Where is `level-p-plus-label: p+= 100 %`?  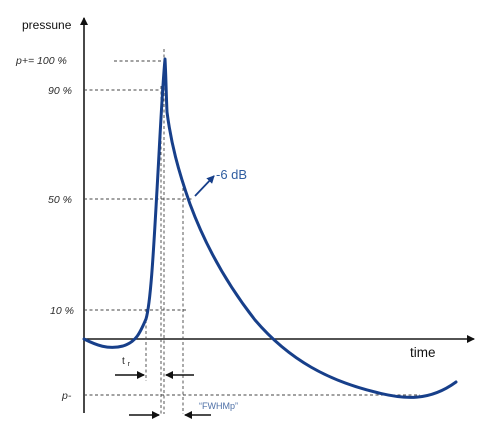
level-p-plus-label: p+= 100 % is located at coordinates (41, 61).